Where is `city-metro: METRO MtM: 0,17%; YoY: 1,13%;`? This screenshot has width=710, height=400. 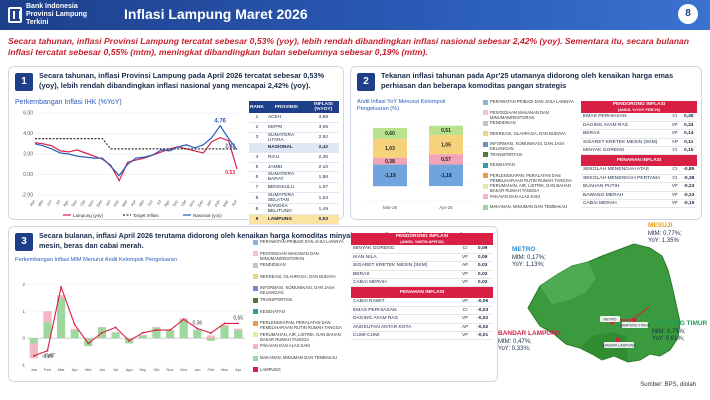
city-metro: METRO MtM: 0,17%; YoY: 1,13%; is located at coordinates (529, 257).